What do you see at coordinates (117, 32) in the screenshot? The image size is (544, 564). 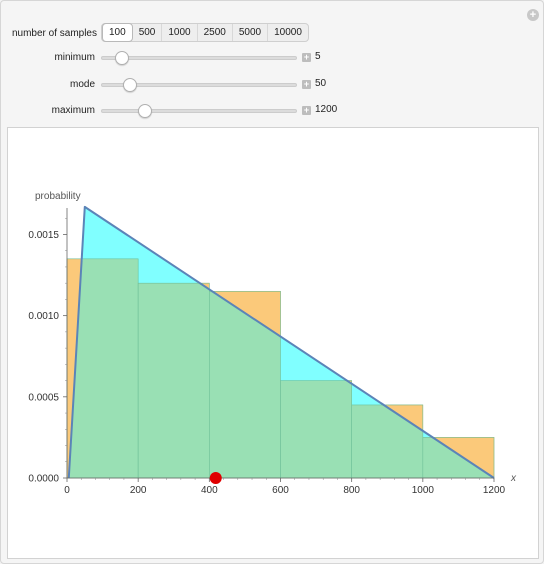 I see `samples-option-100: 100` at bounding box center [117, 32].